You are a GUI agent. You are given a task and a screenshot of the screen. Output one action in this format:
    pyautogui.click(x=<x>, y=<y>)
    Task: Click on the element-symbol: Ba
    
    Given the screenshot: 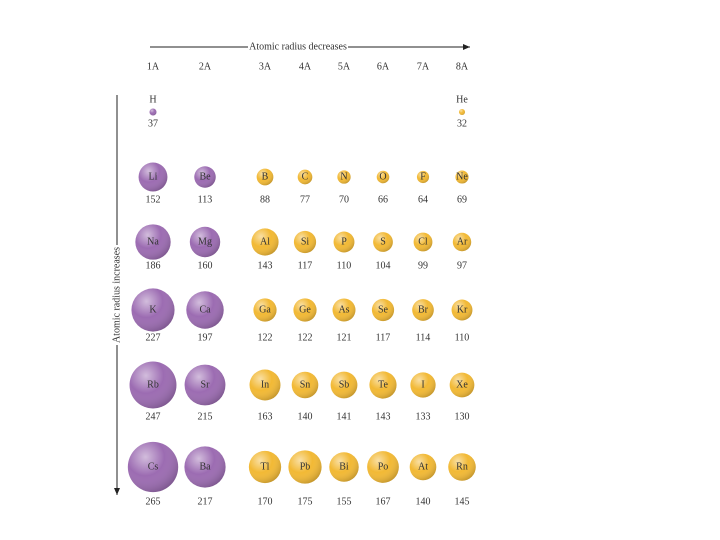 What is the action you would take?
    pyautogui.click(x=205, y=466)
    